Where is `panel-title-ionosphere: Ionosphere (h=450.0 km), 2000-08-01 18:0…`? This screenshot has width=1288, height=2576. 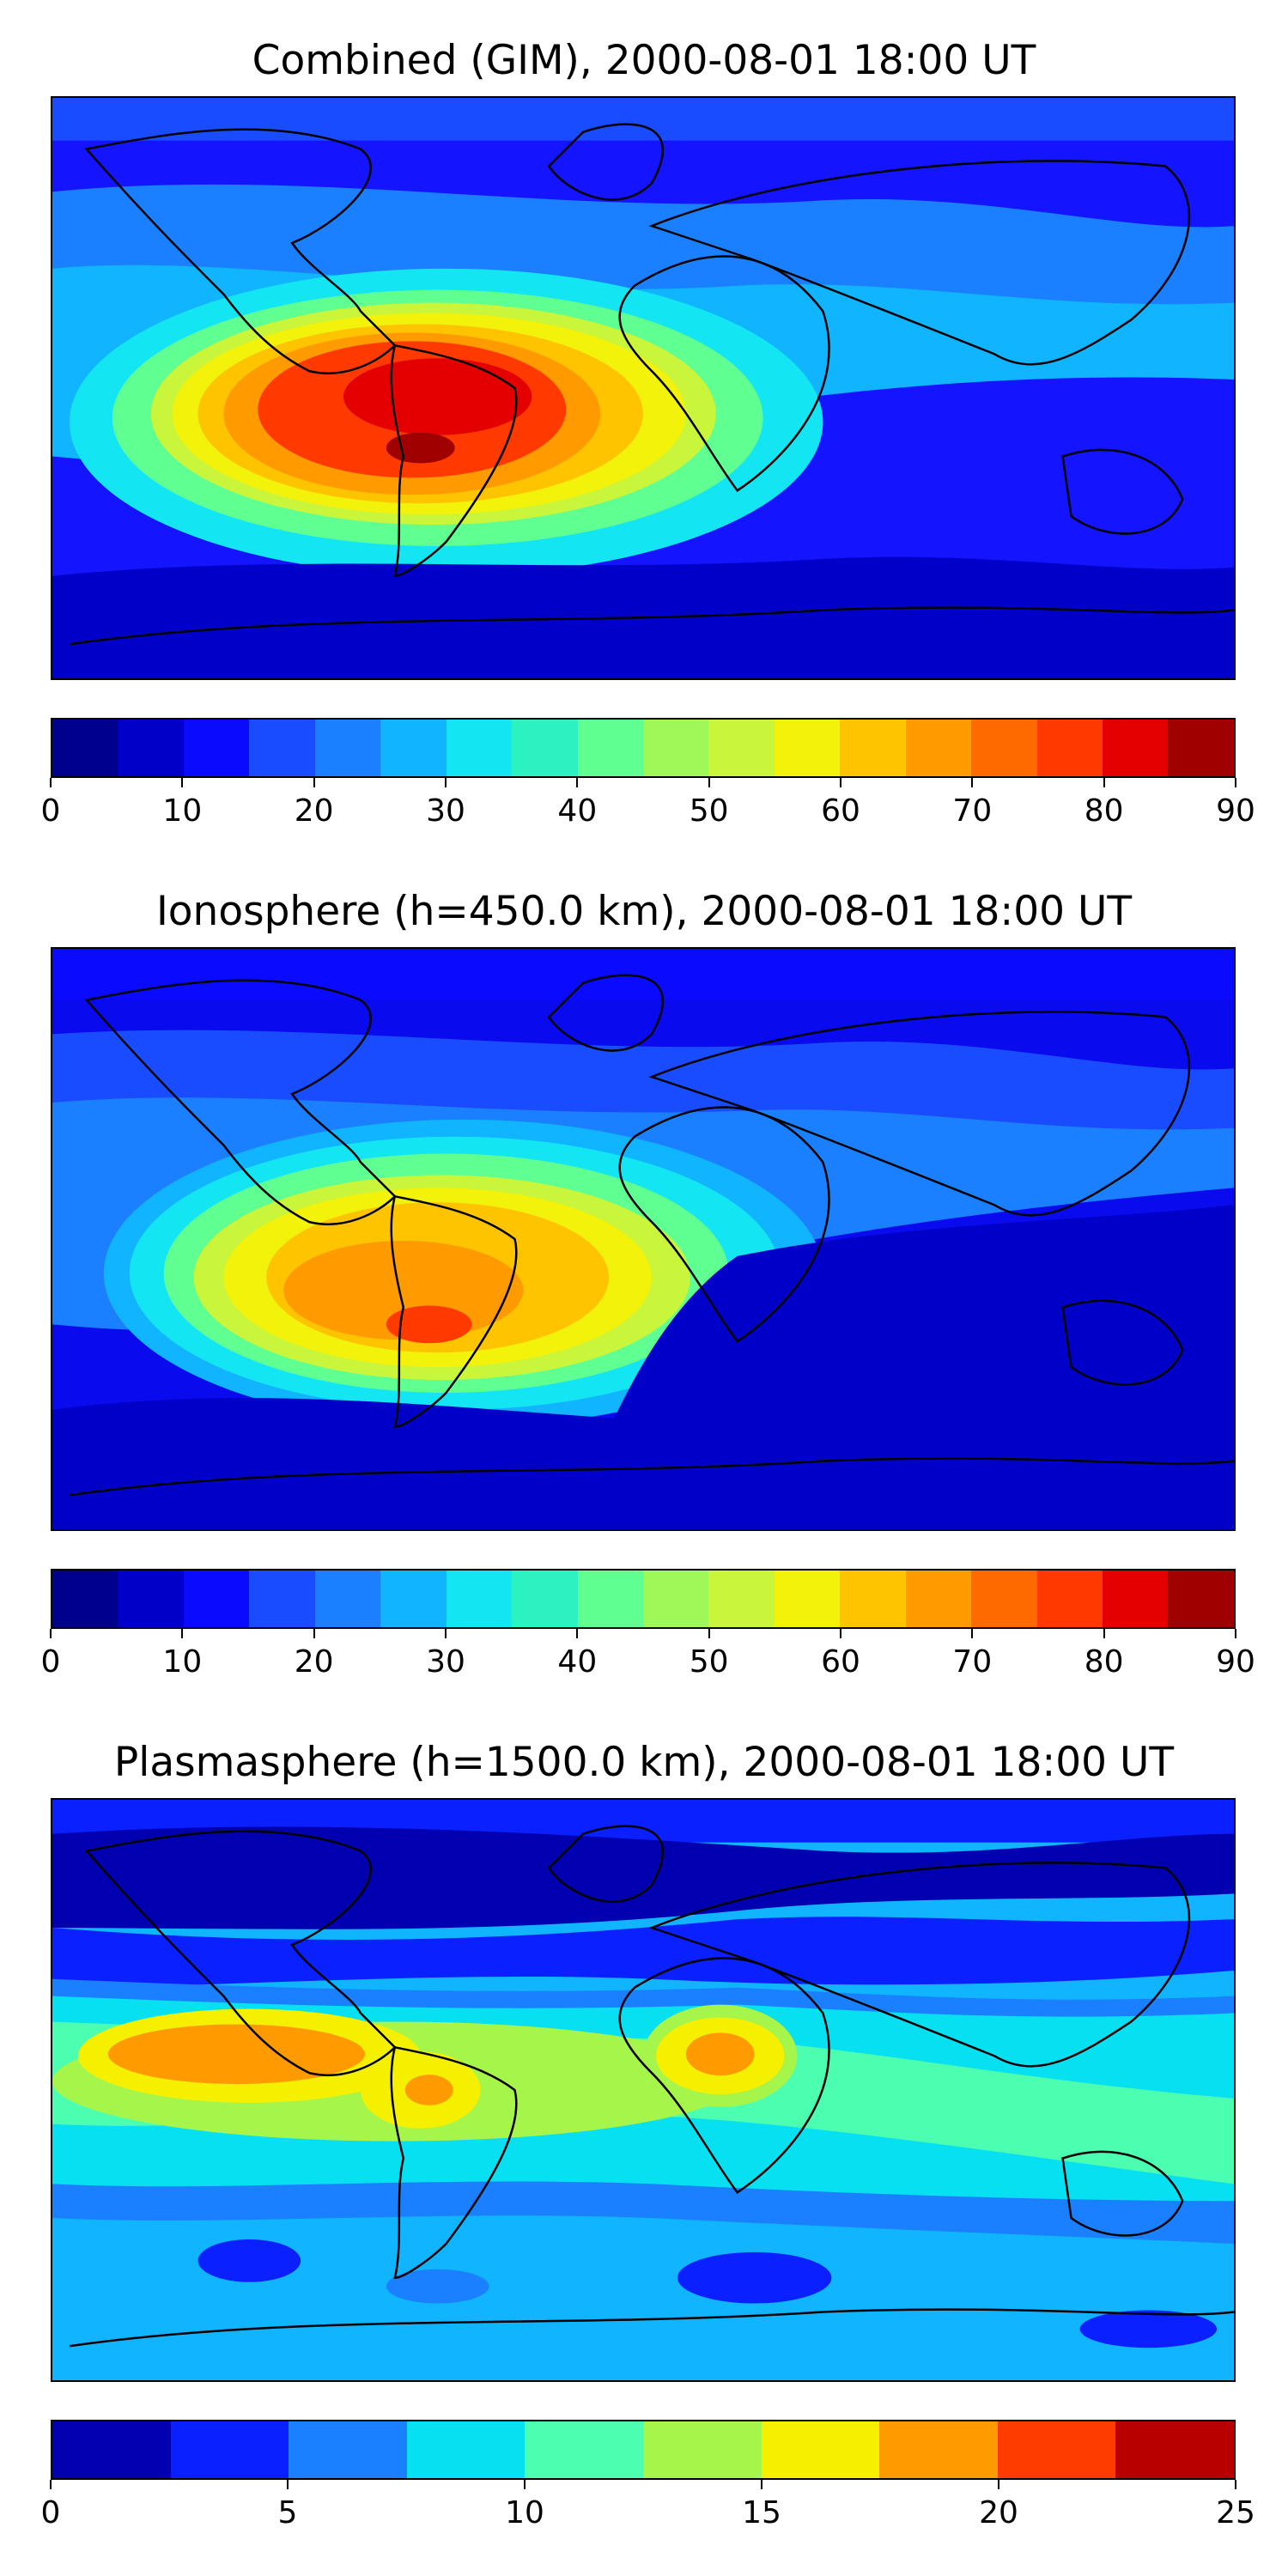
panel-title-ionosphere: Ionosphere (h=450.0 km), 2000-08-01 18:0… is located at coordinates (644, 911).